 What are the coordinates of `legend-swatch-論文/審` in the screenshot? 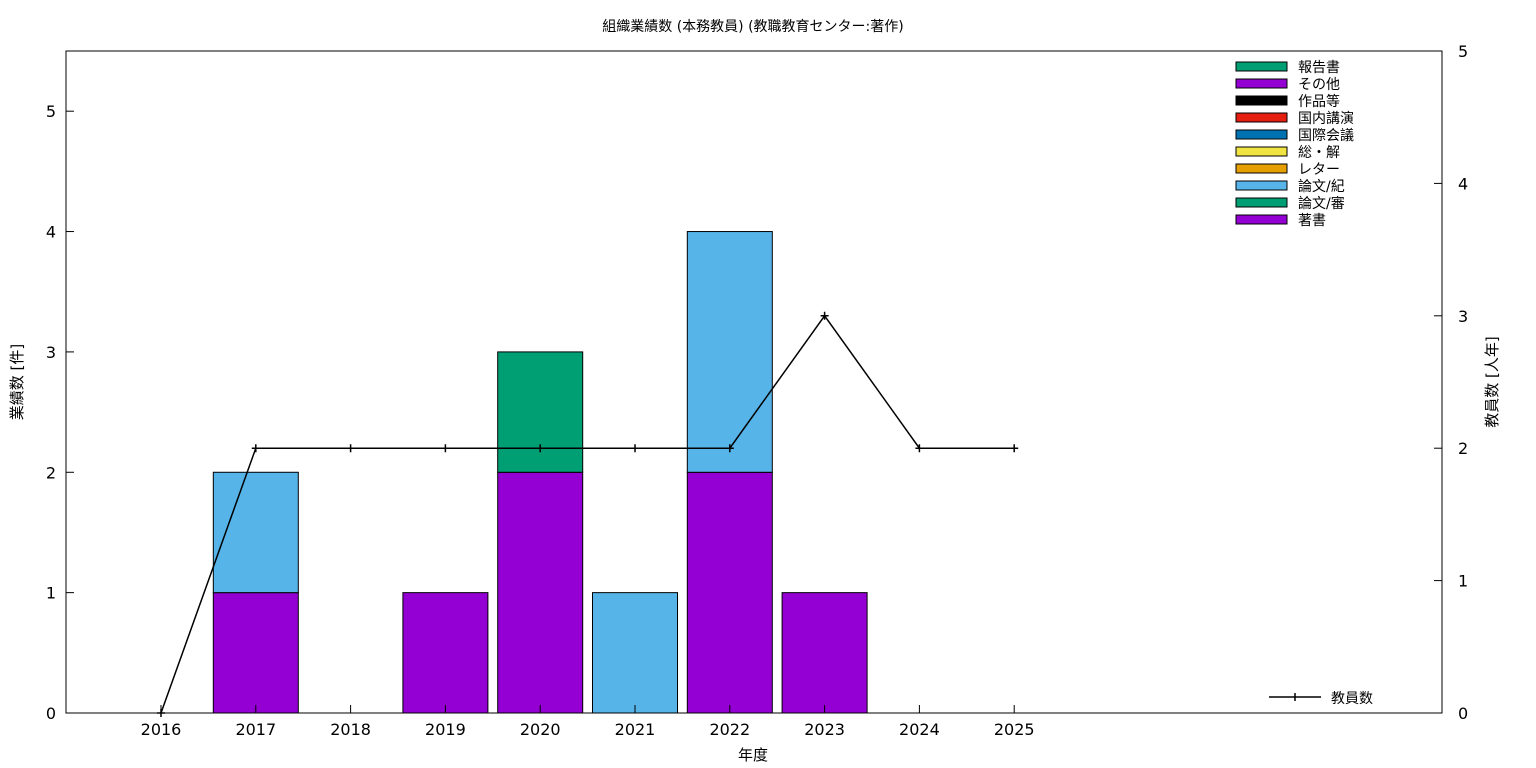 It's located at (1261, 202).